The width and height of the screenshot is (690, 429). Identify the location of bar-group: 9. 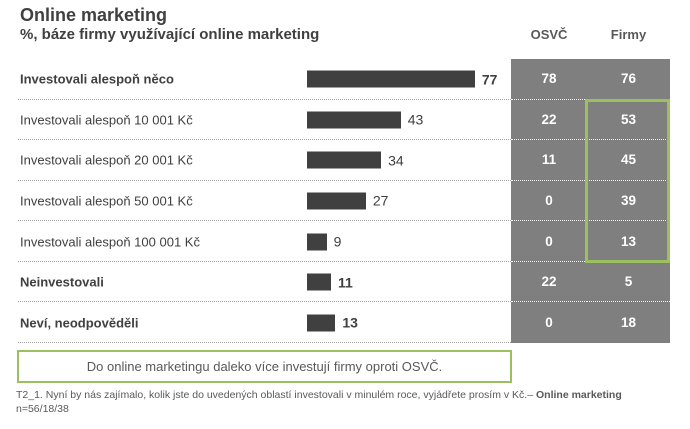
(324, 242).